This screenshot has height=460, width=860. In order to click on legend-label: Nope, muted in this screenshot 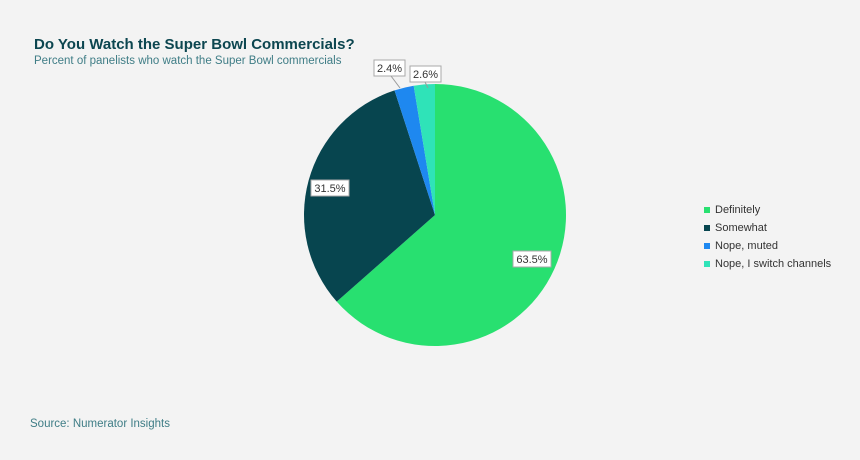, I will do `click(746, 246)`.